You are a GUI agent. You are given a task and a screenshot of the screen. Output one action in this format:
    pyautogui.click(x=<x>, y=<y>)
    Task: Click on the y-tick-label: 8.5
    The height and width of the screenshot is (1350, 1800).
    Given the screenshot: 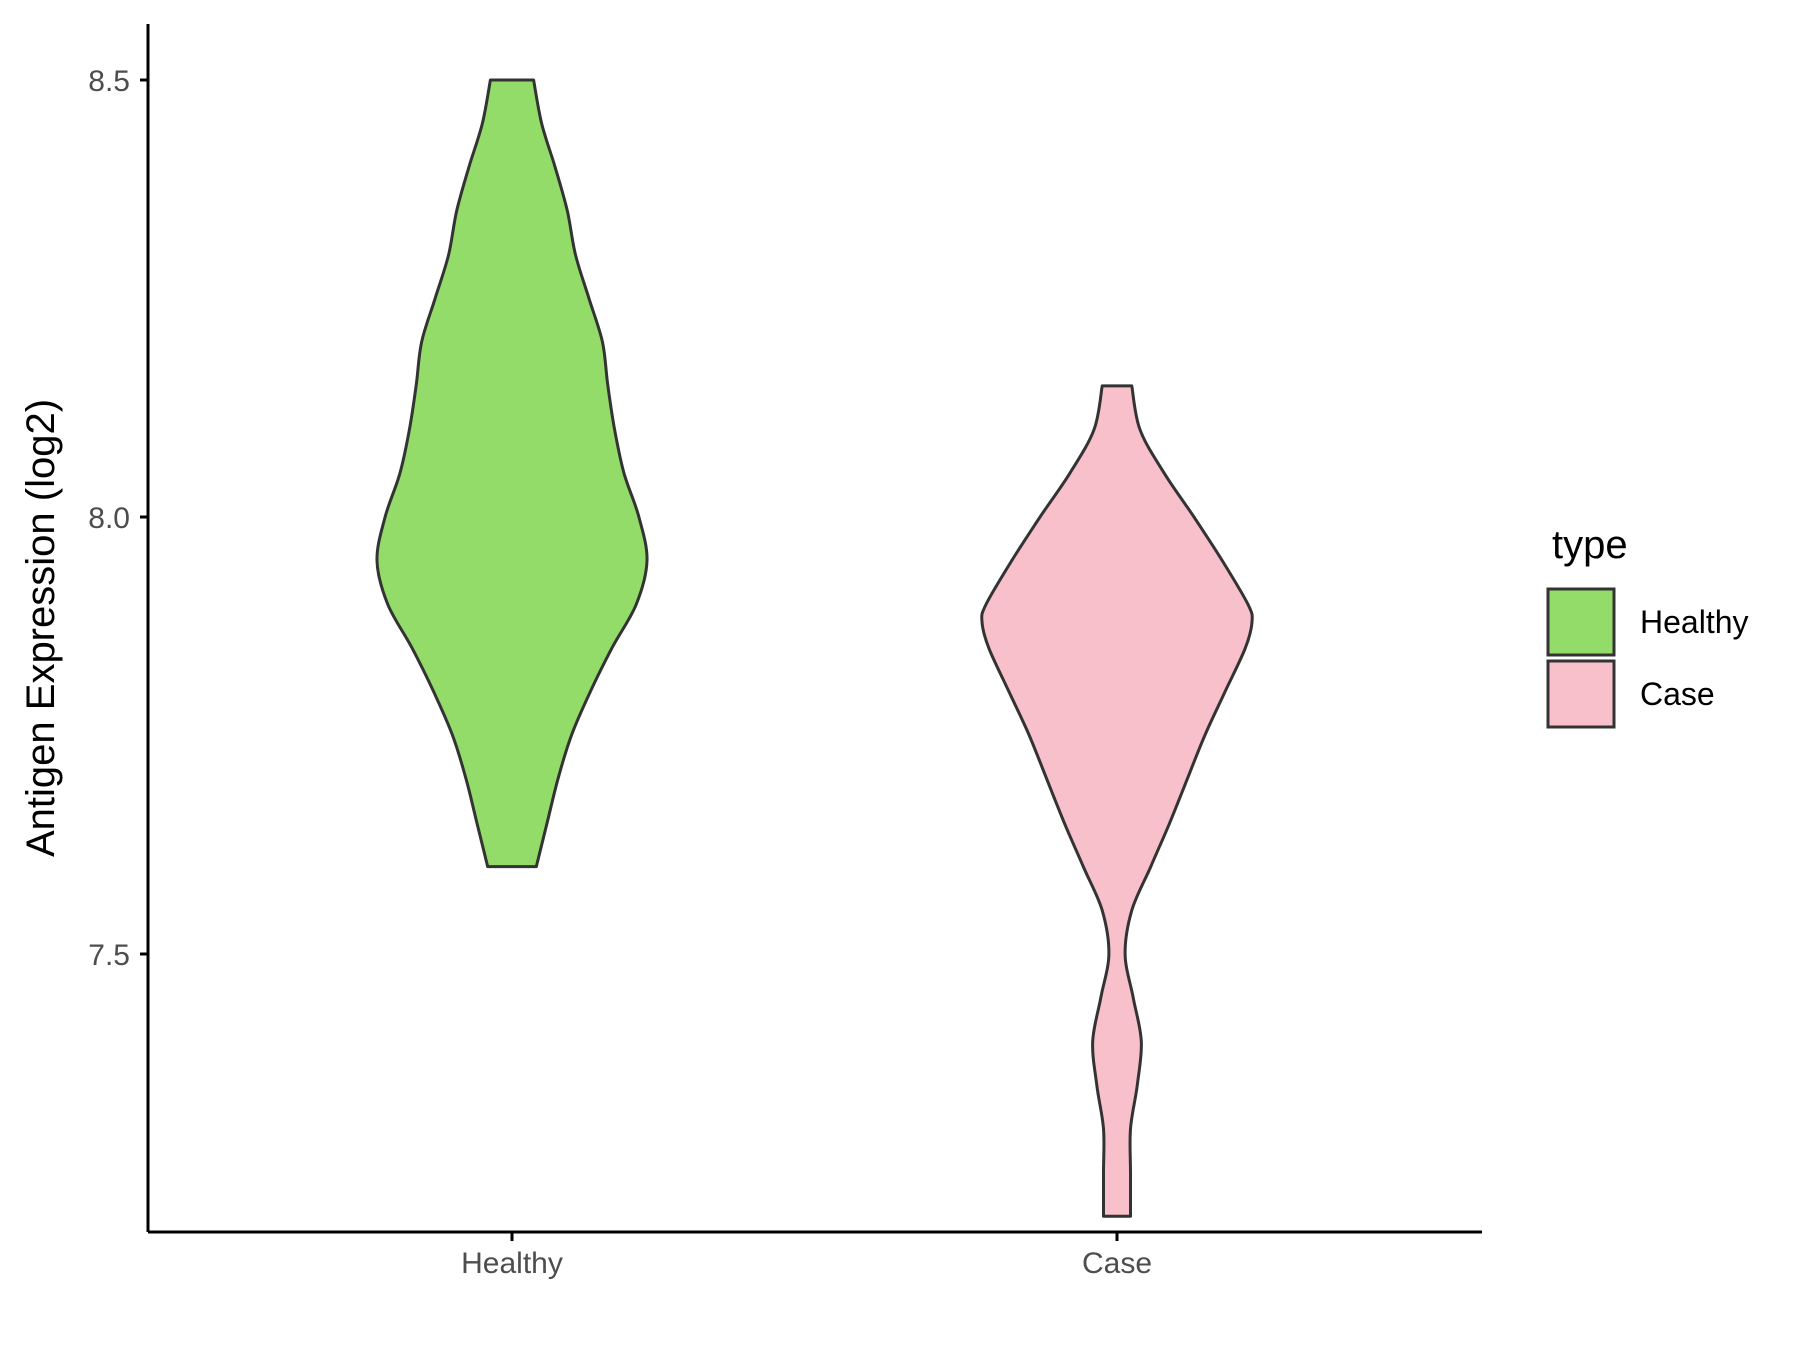 What is the action you would take?
    pyautogui.click(x=109, y=81)
    